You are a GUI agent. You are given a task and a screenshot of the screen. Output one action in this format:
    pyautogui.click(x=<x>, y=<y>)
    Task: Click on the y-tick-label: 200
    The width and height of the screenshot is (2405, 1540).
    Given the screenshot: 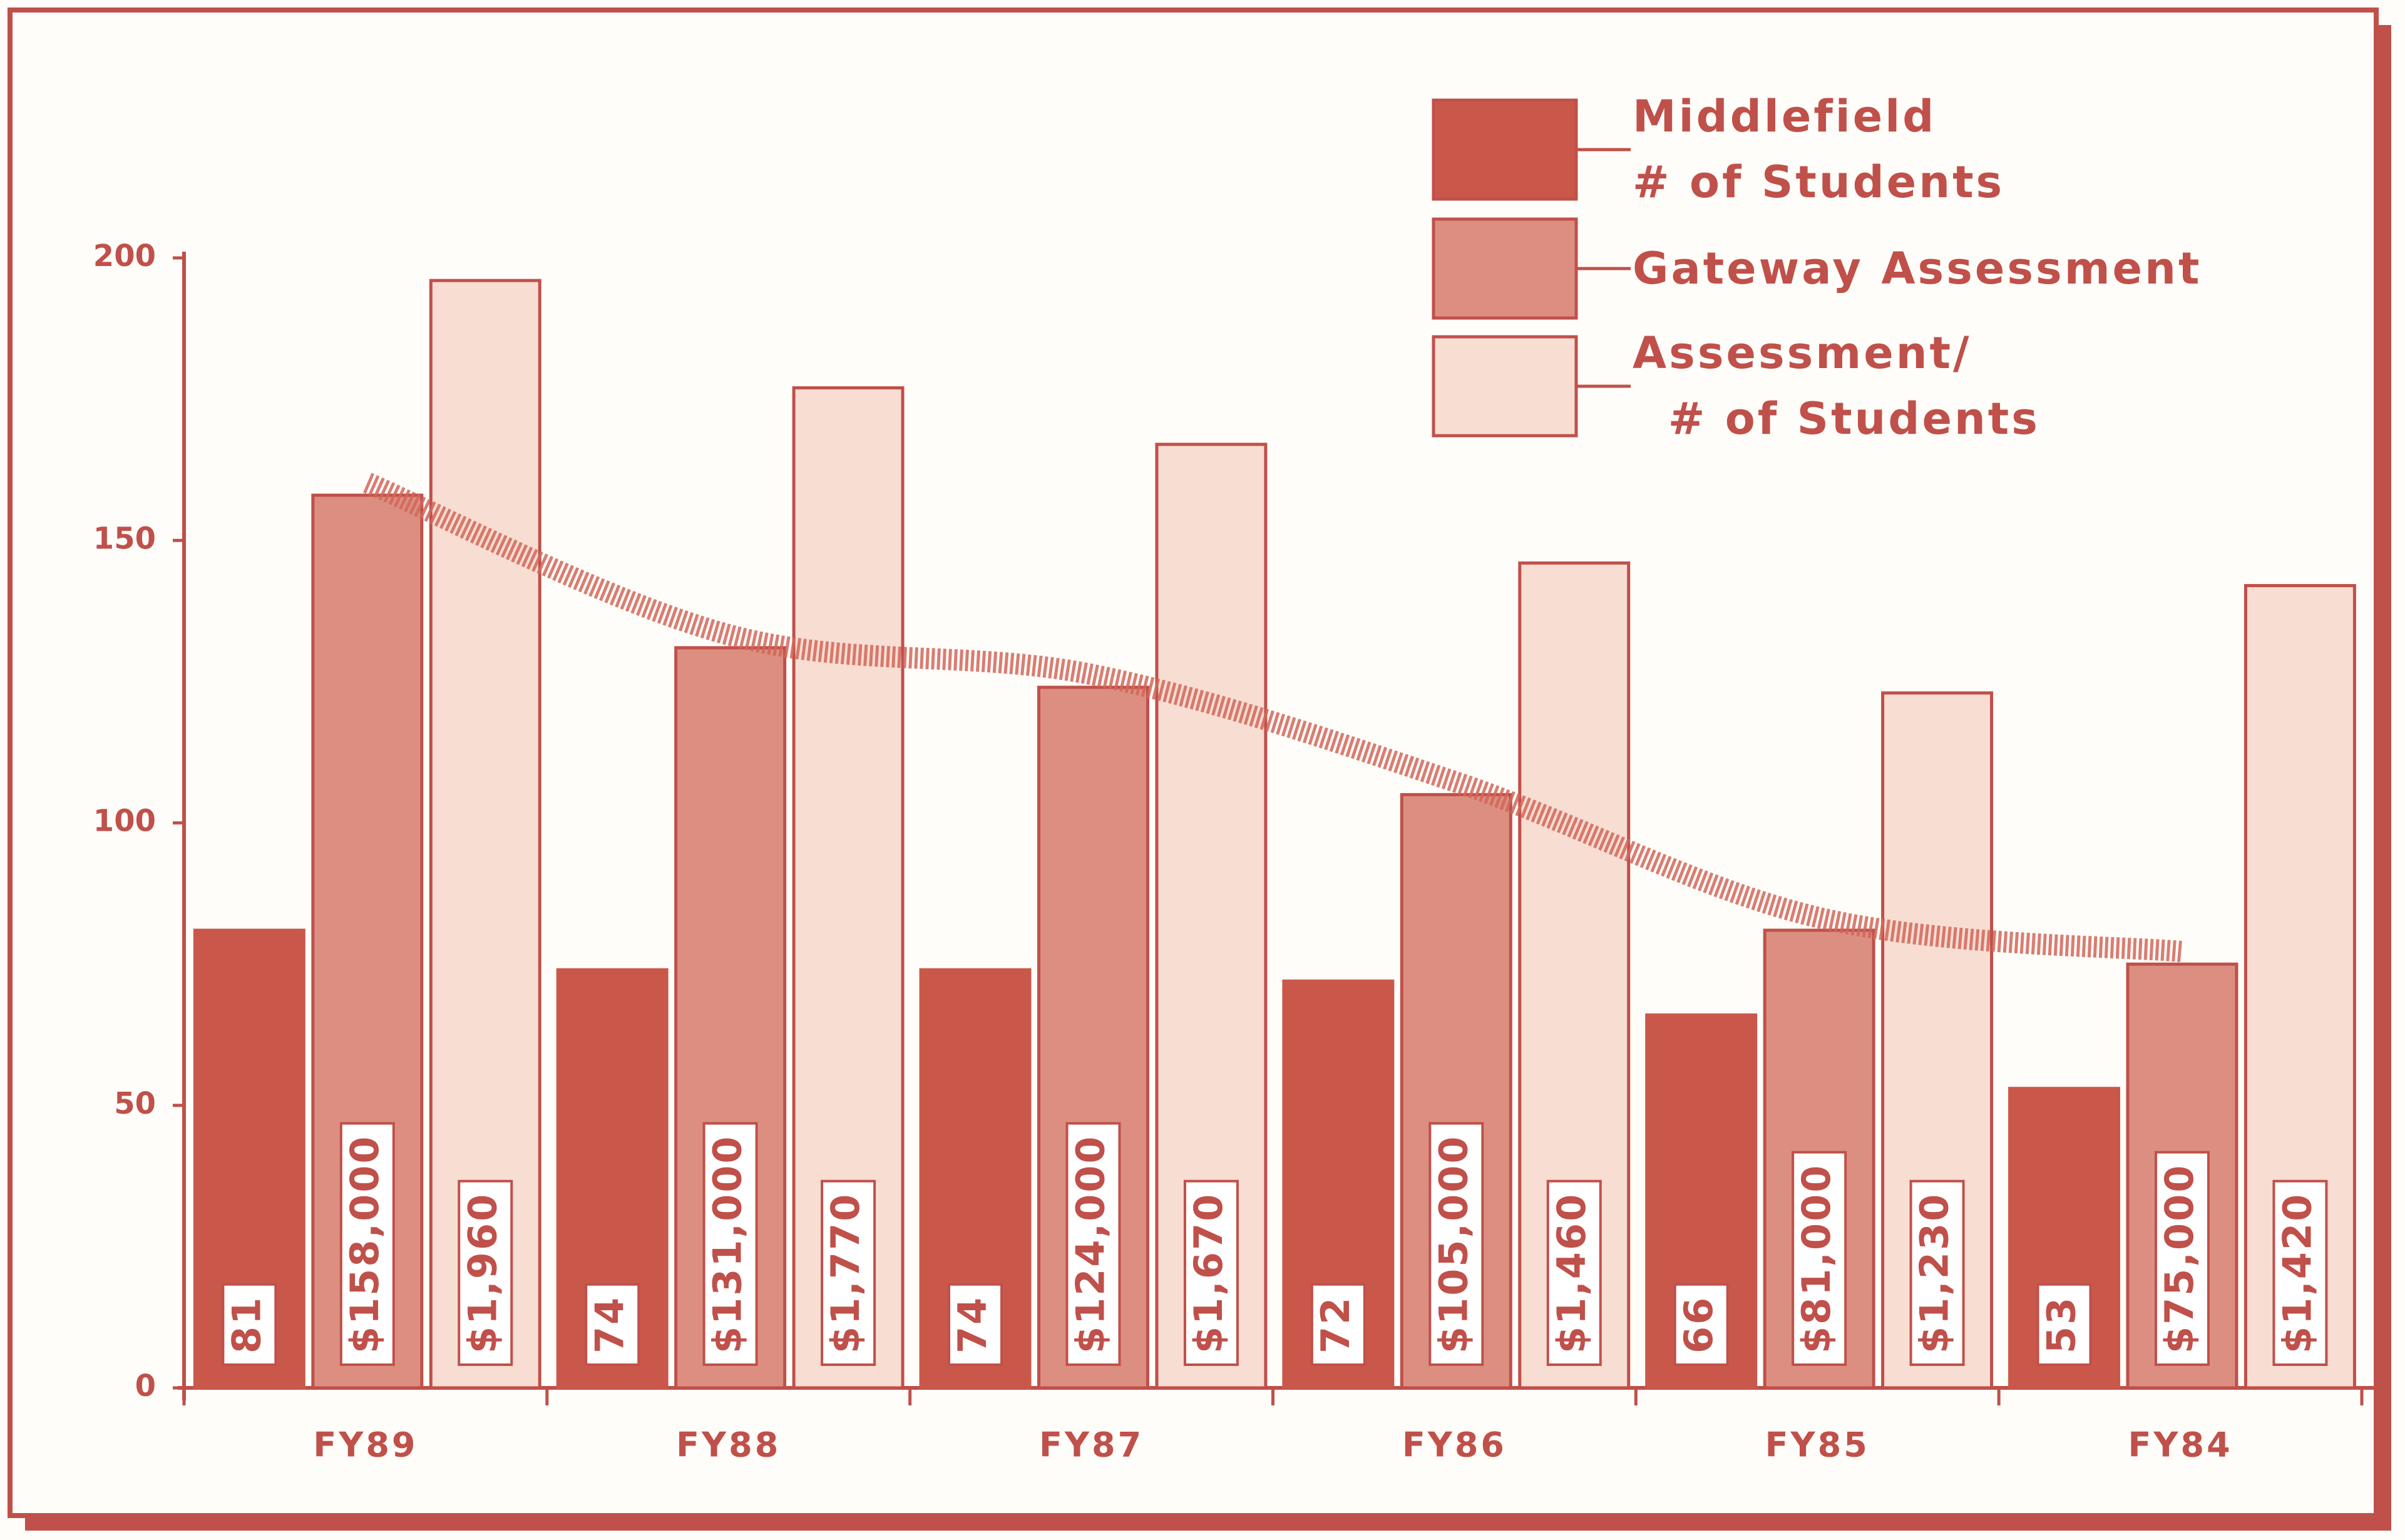 What is the action you would take?
    pyautogui.click(x=124, y=256)
    